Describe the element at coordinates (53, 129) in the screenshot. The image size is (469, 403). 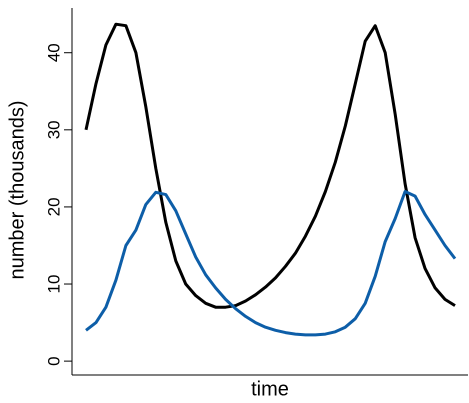
I see `y-tick-label: 30` at that location.